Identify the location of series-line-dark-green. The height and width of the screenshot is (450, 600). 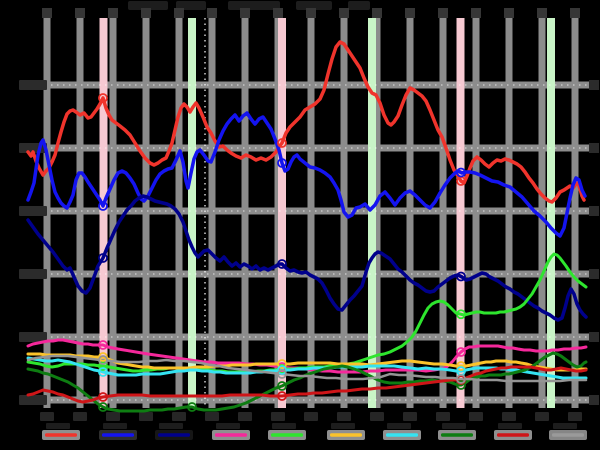
(307, 382).